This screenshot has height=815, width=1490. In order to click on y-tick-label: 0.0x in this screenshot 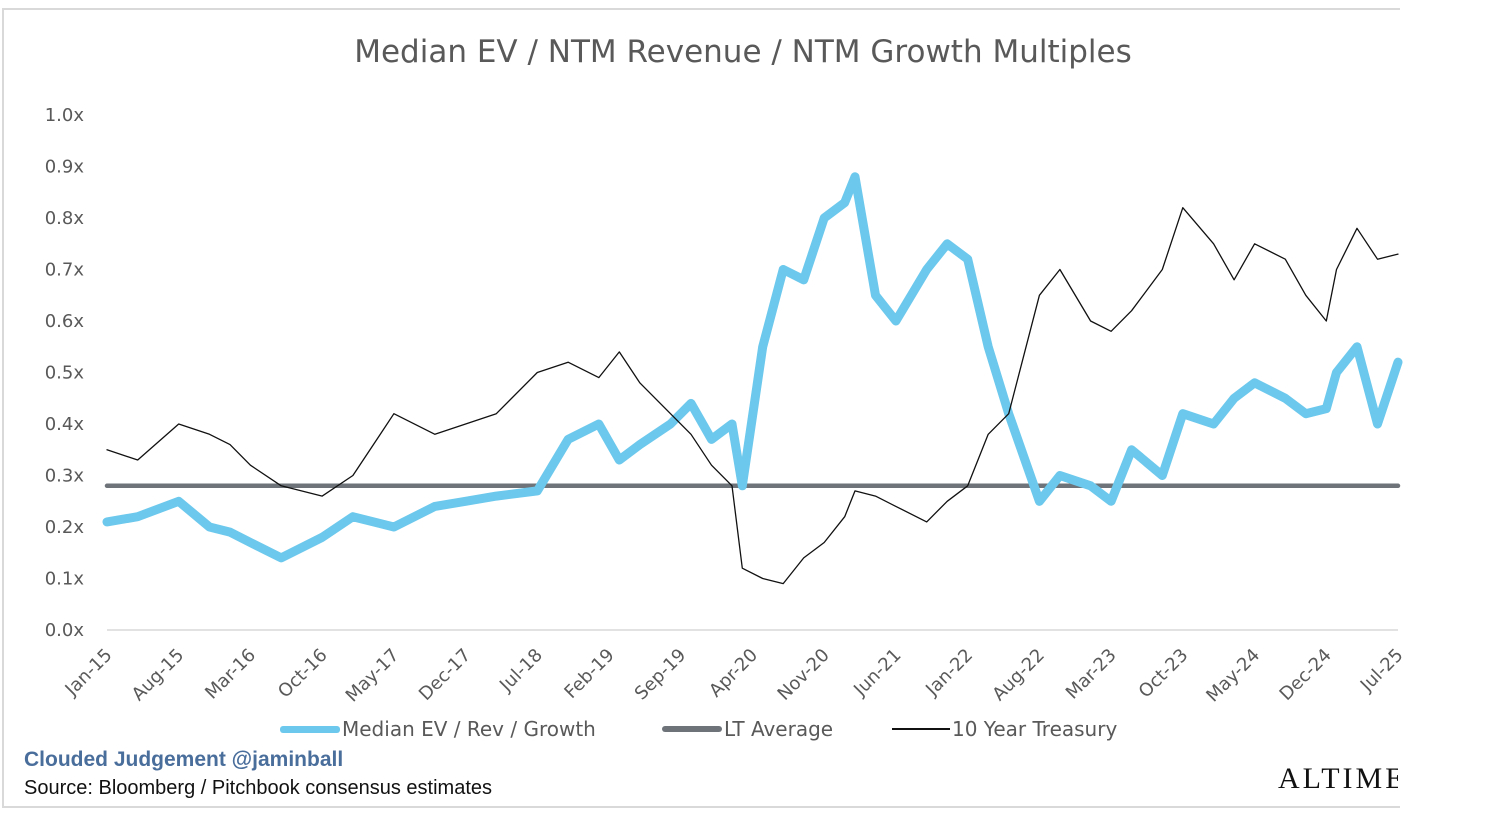, I will do `click(65, 630)`.